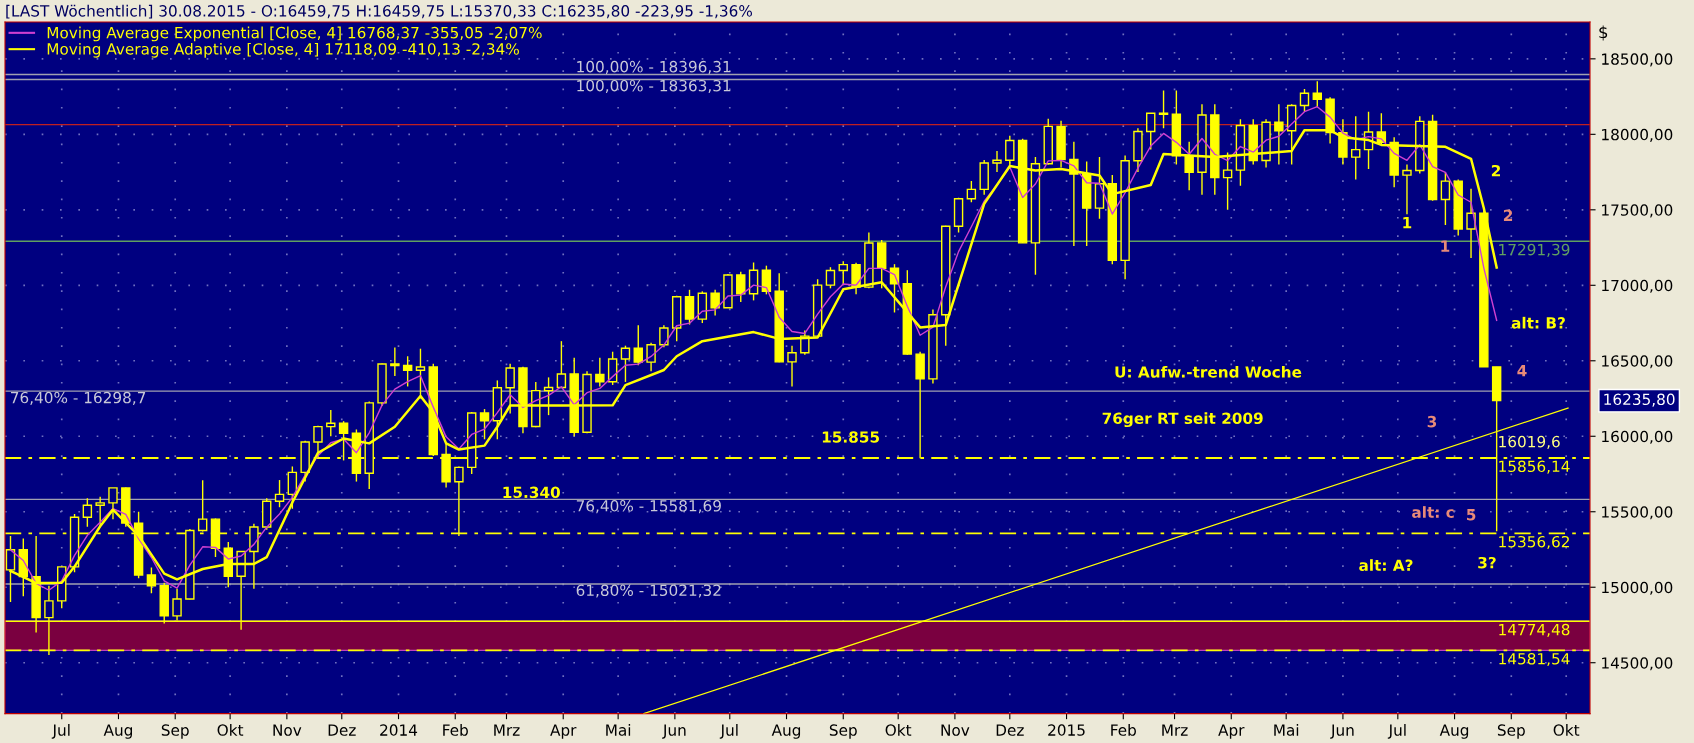 This screenshot has height=743, width=1694. I want to click on y-tick-label: 14500,00, so click(1637, 664).